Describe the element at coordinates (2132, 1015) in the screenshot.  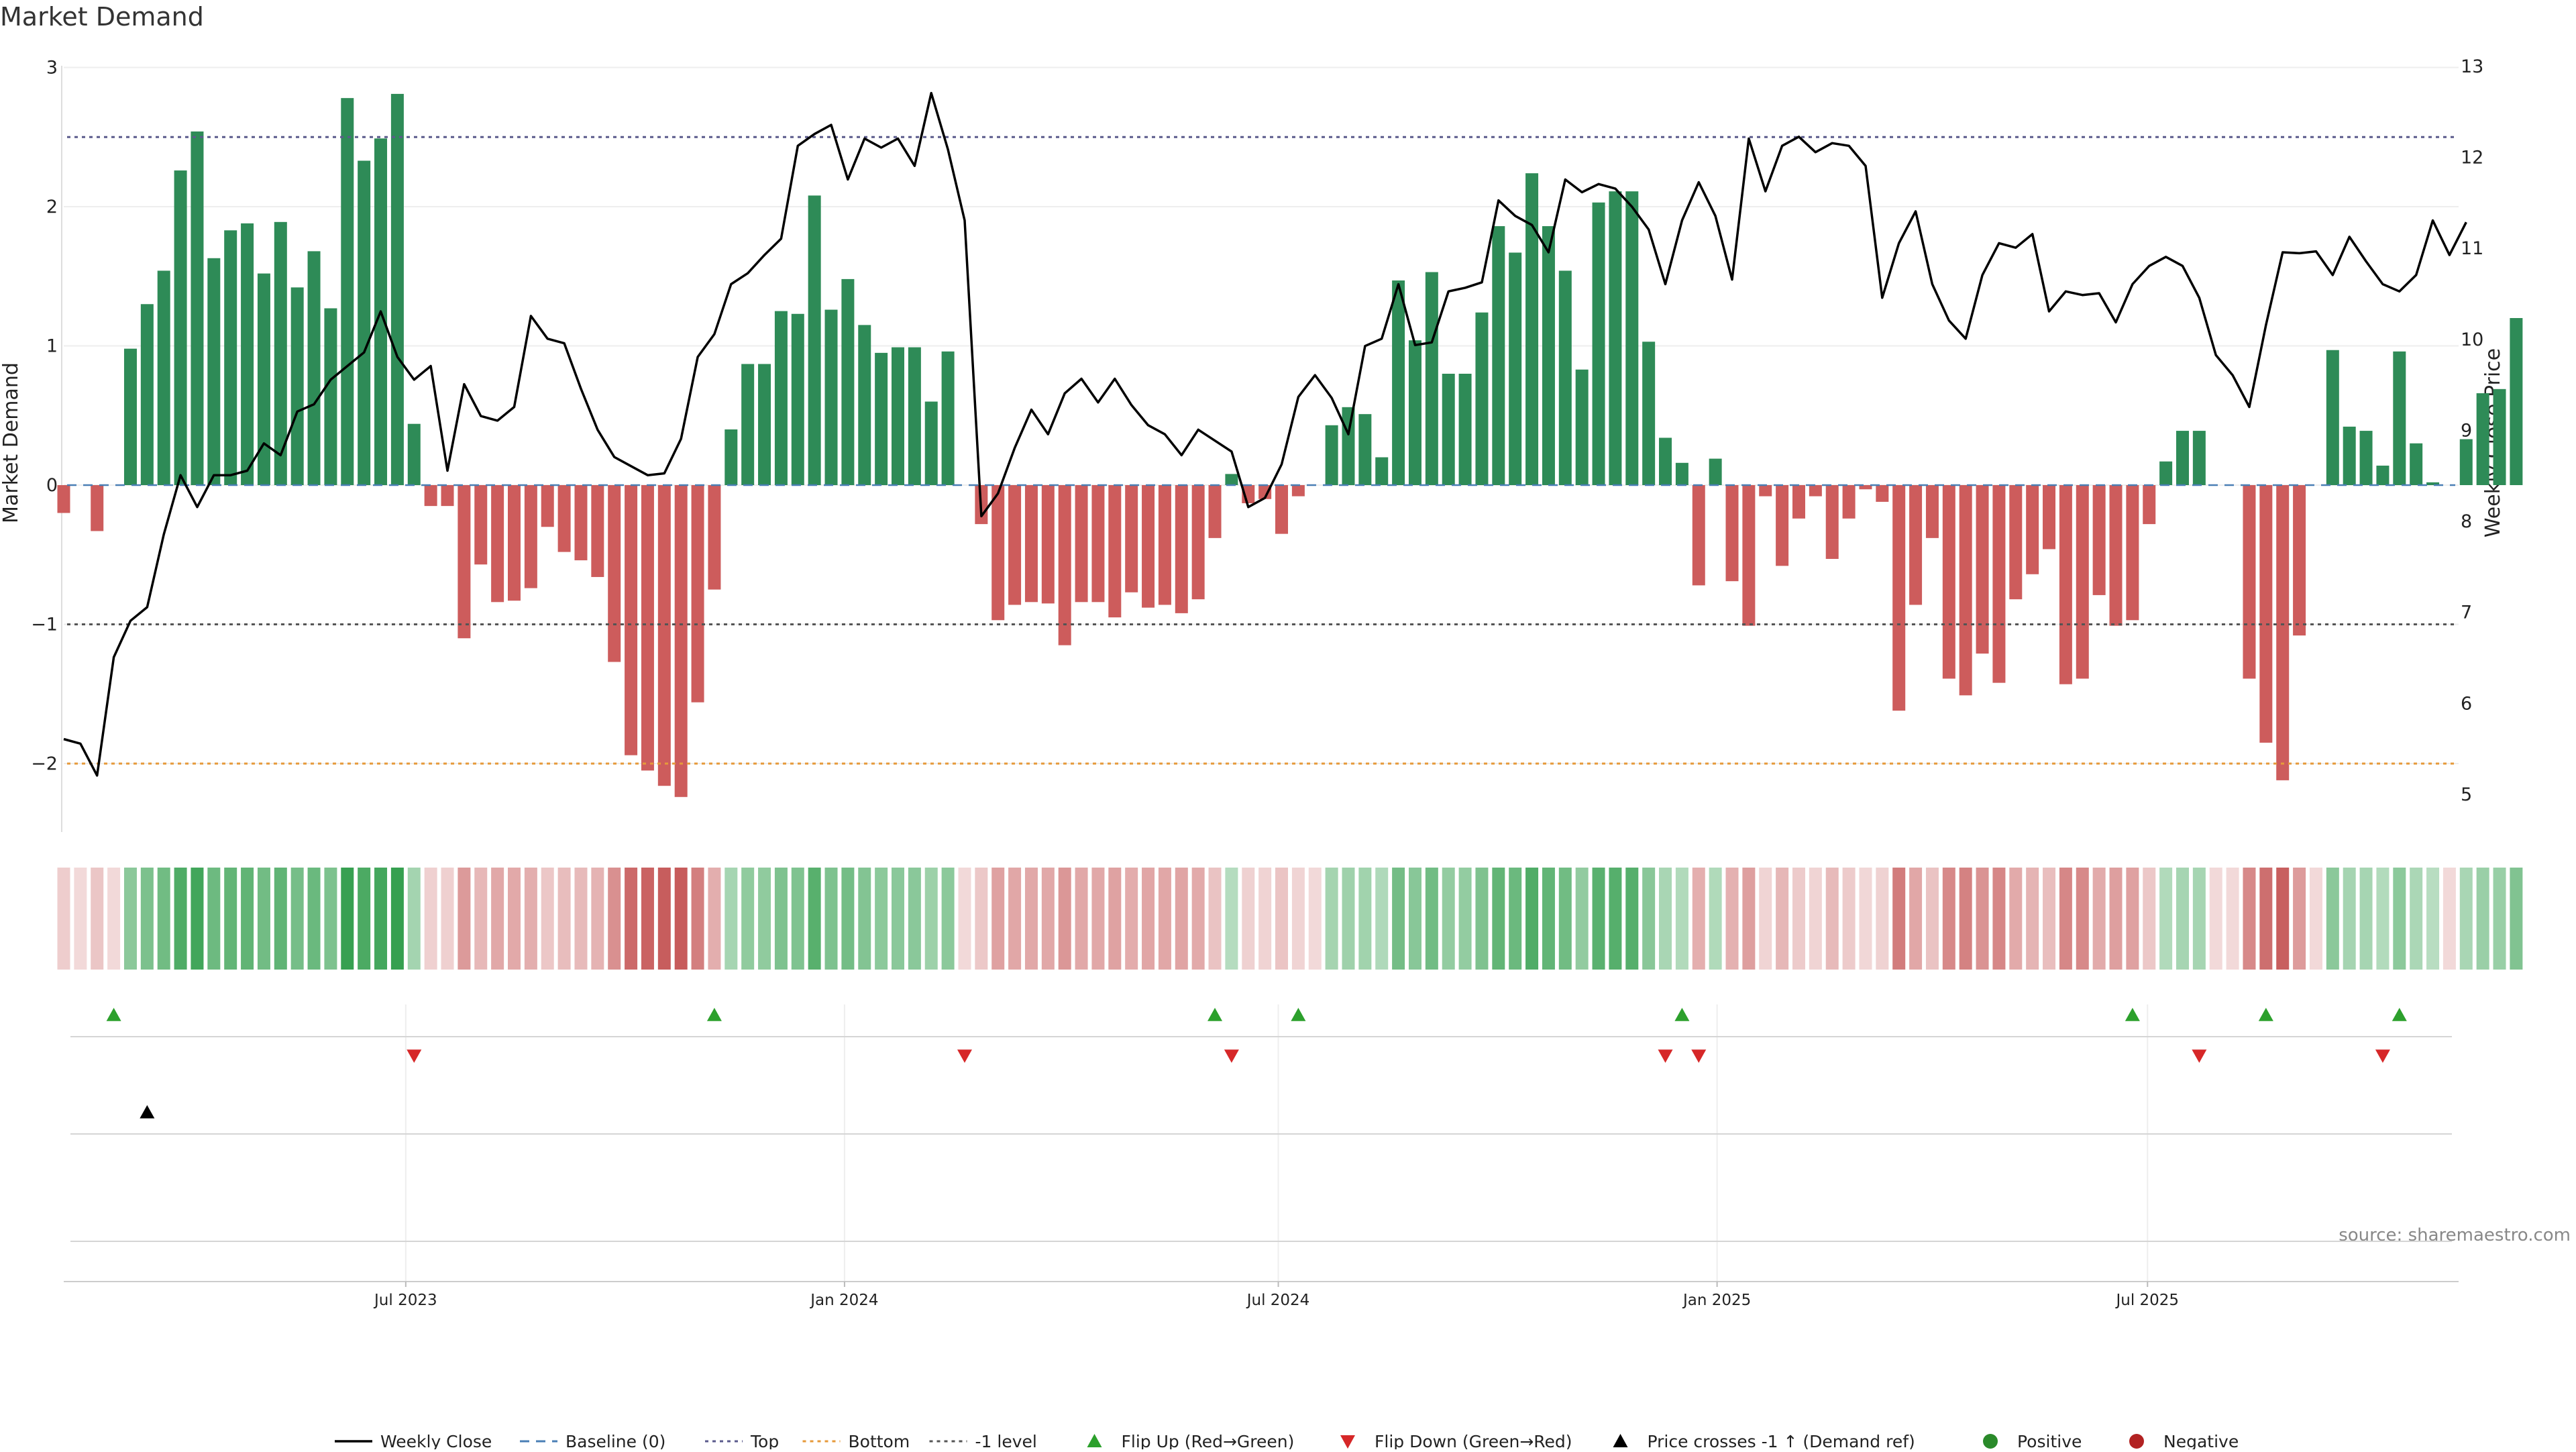
I see `flip-up-marker` at that location.